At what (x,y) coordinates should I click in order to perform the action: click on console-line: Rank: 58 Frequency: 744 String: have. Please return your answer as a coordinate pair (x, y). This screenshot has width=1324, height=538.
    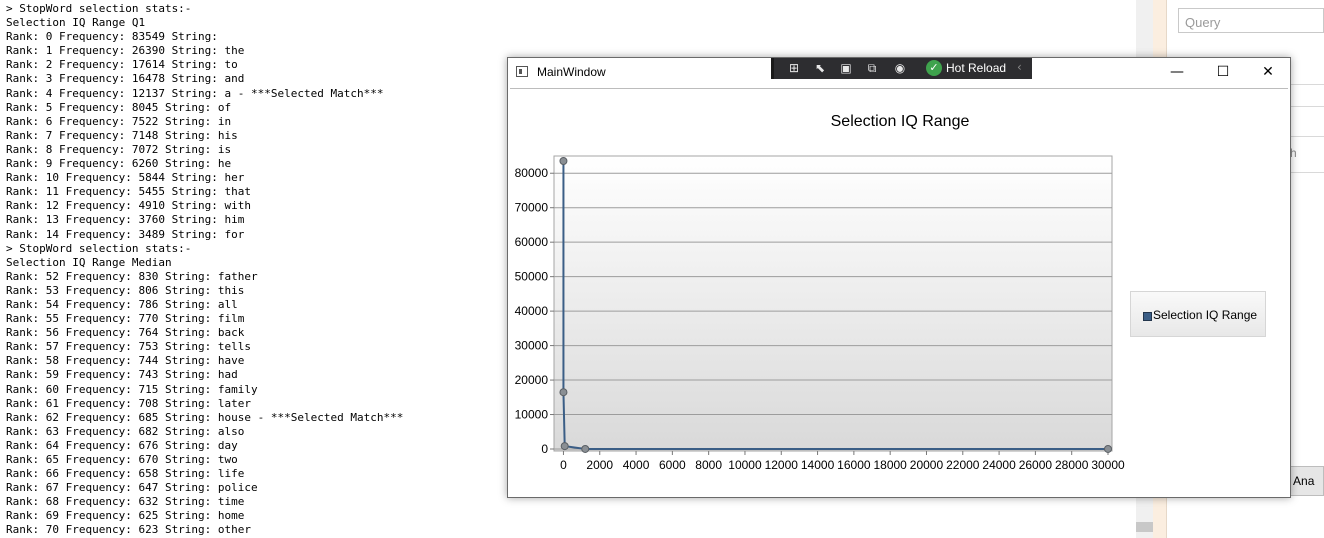
    Looking at the image, I should click on (125, 361).